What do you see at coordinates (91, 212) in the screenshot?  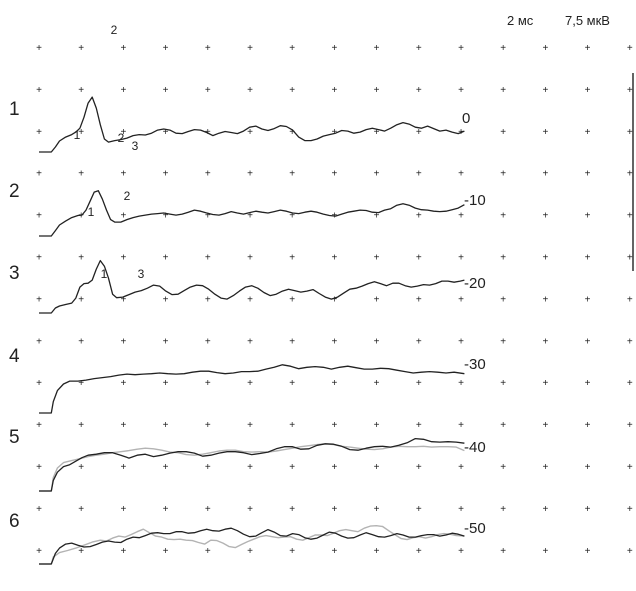 I see `peak-label: 1` at bounding box center [91, 212].